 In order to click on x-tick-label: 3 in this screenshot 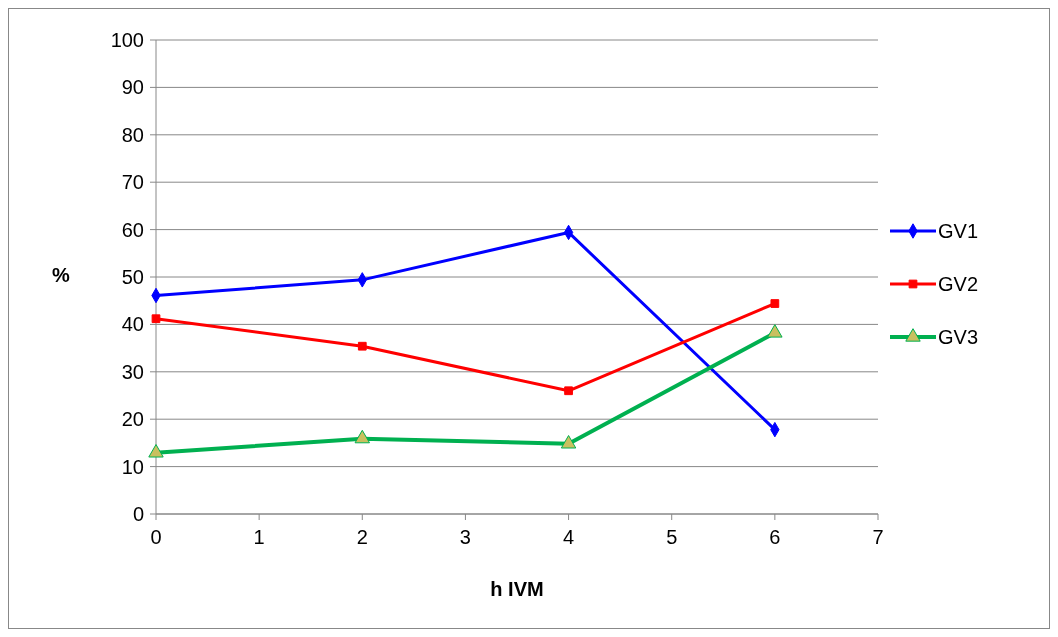, I will do `click(465, 537)`.